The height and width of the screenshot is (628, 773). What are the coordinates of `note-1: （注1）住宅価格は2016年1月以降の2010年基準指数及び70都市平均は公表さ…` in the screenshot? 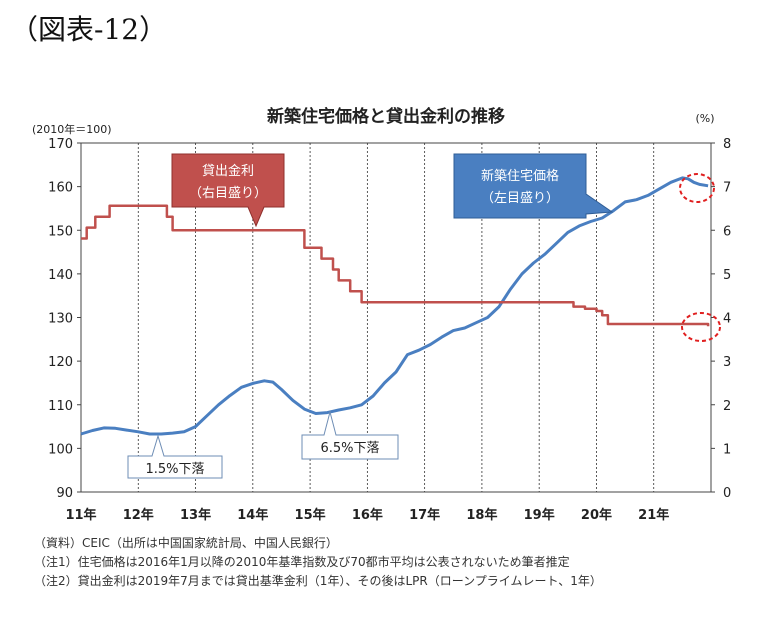 It's located at (302, 562).